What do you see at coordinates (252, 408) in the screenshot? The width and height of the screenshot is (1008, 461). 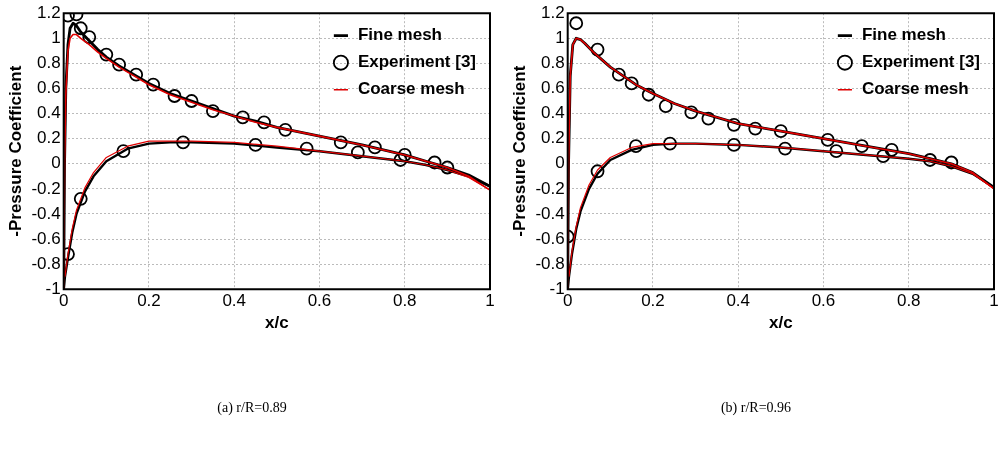 I see `text: (a) r/R=0.89` at bounding box center [252, 408].